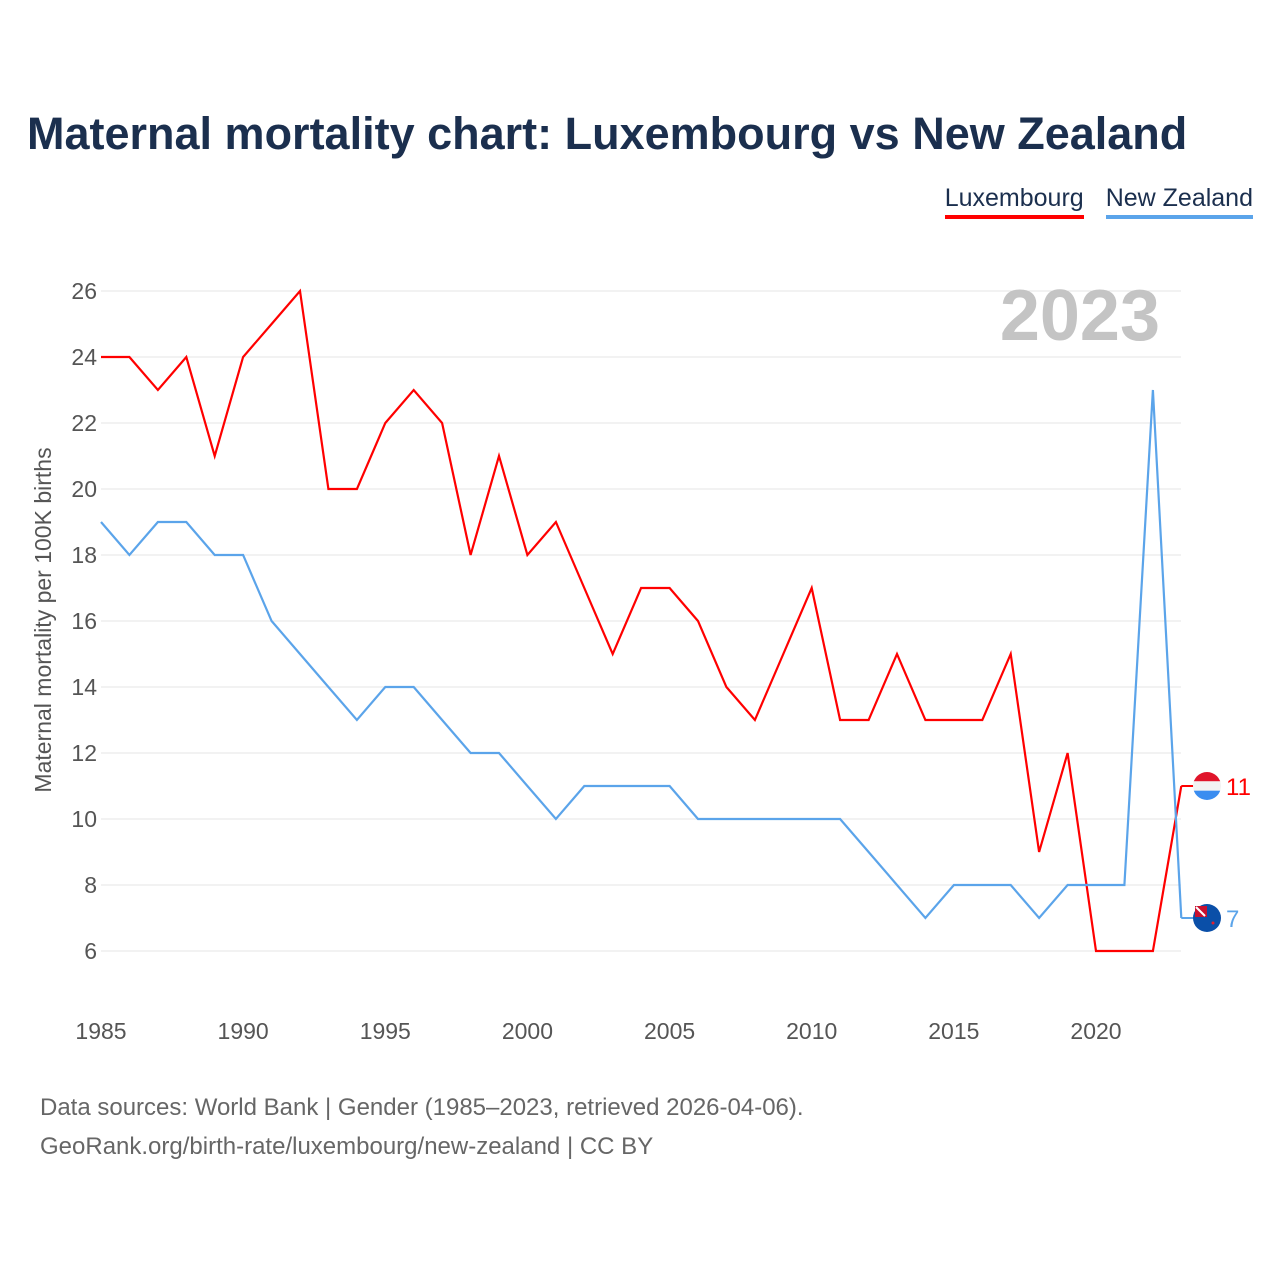 The image size is (1280, 1280). What do you see at coordinates (43, 619) in the screenshot?
I see `y-axis-label: Maternal mortality per 100K births` at bounding box center [43, 619].